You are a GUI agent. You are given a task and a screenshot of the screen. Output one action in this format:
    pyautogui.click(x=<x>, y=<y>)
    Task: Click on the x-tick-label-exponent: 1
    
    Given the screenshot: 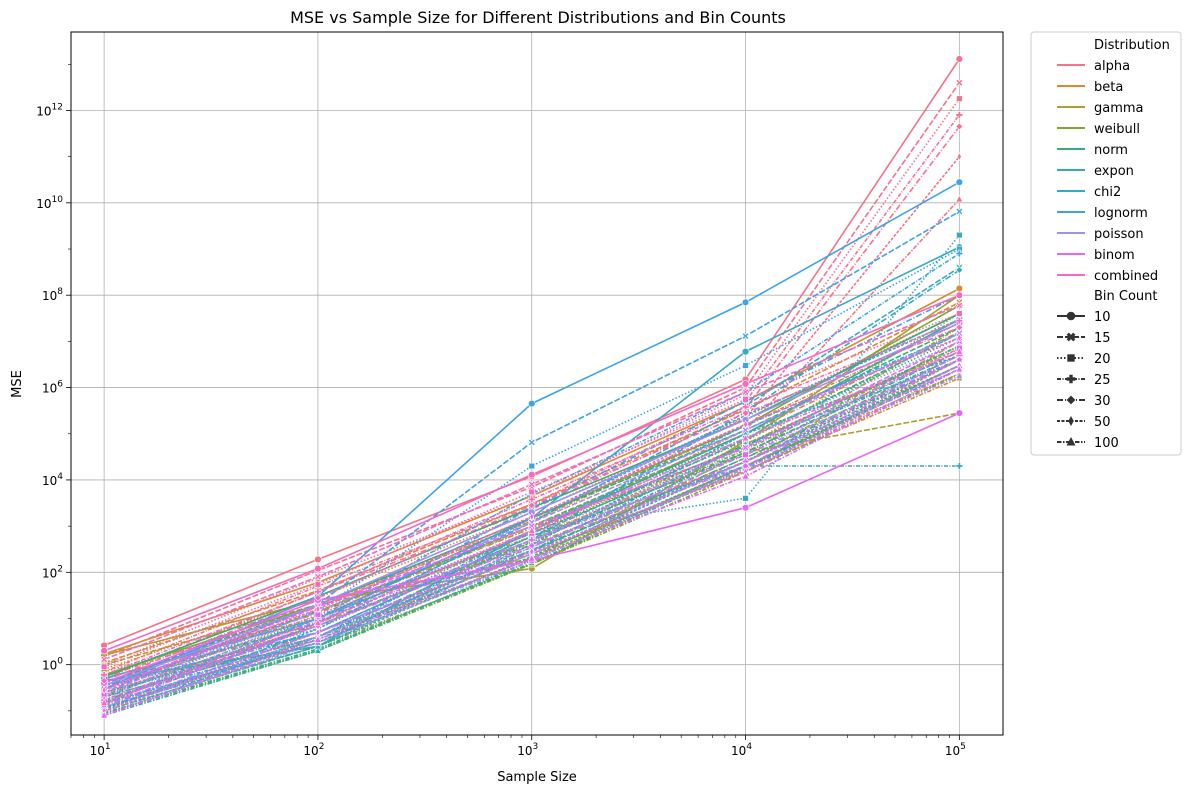 What is the action you would take?
    pyautogui.click(x=108, y=747)
    